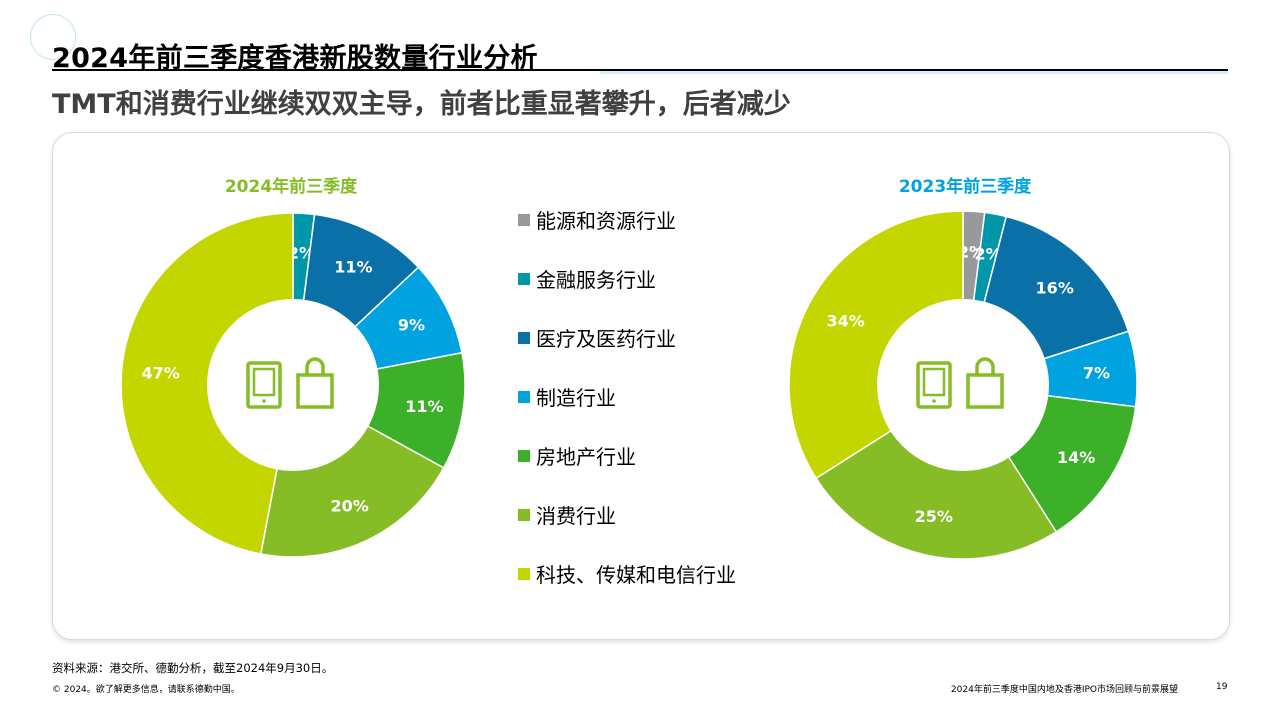 This screenshot has height=720, width=1280. What do you see at coordinates (636, 575) in the screenshot?
I see `legend-label: 科技、传媒和电信行业` at bounding box center [636, 575].